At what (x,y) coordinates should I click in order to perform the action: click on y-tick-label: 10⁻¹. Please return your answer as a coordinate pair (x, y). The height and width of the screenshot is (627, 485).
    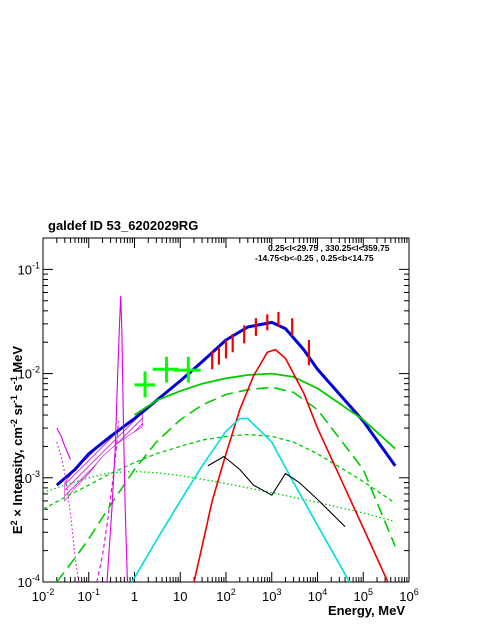
    Looking at the image, I should click on (29, 268).